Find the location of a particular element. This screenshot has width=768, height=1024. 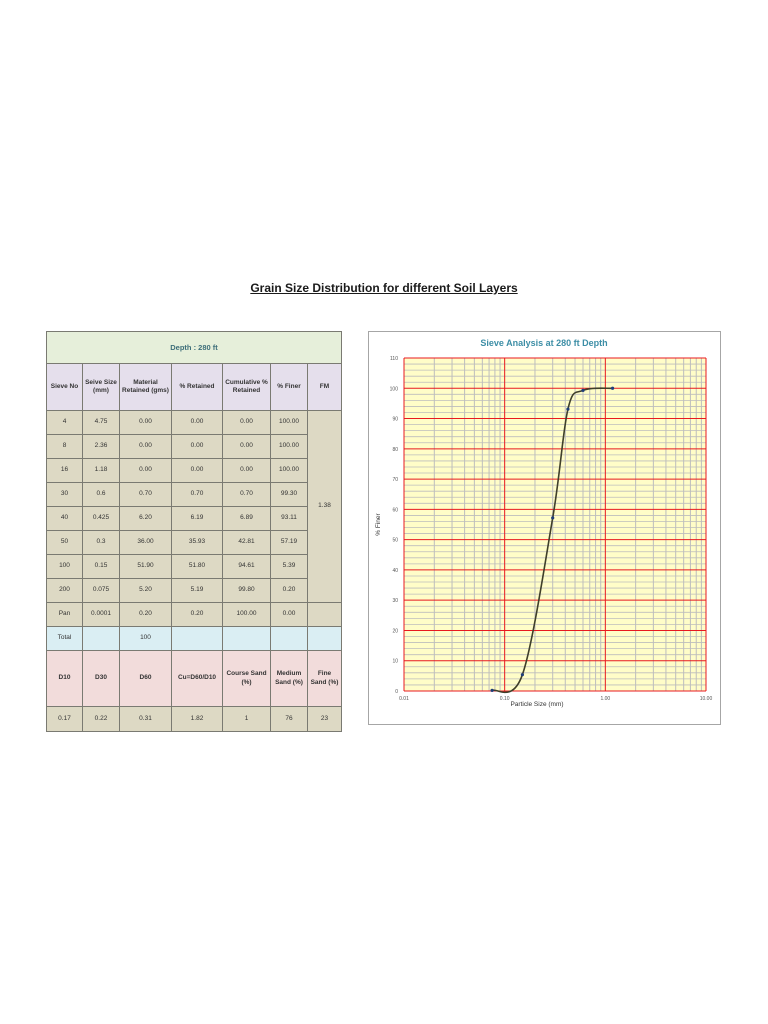

y-tick-label: 110 is located at coordinates (394, 359).